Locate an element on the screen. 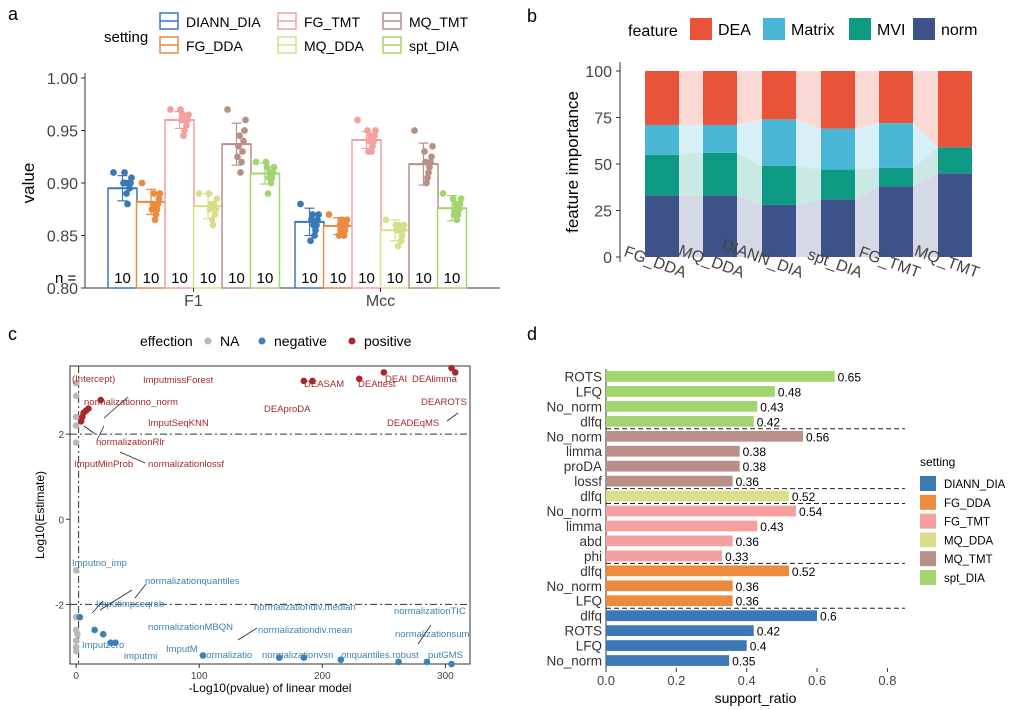 This screenshot has height=710, width=1024. legend-title: feature is located at coordinates (653, 31).